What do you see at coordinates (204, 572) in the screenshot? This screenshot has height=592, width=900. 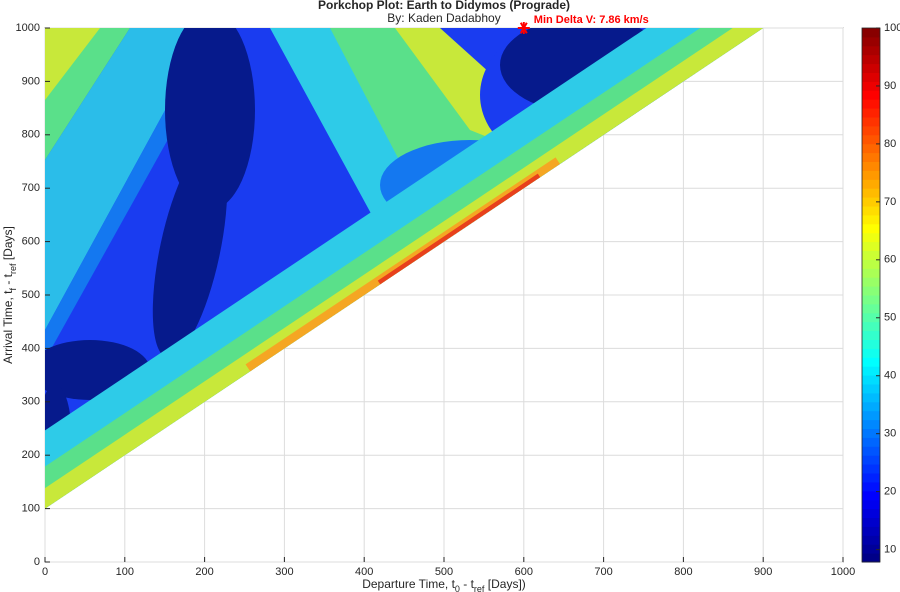 I see `x-tick-label: 200` at bounding box center [204, 572].